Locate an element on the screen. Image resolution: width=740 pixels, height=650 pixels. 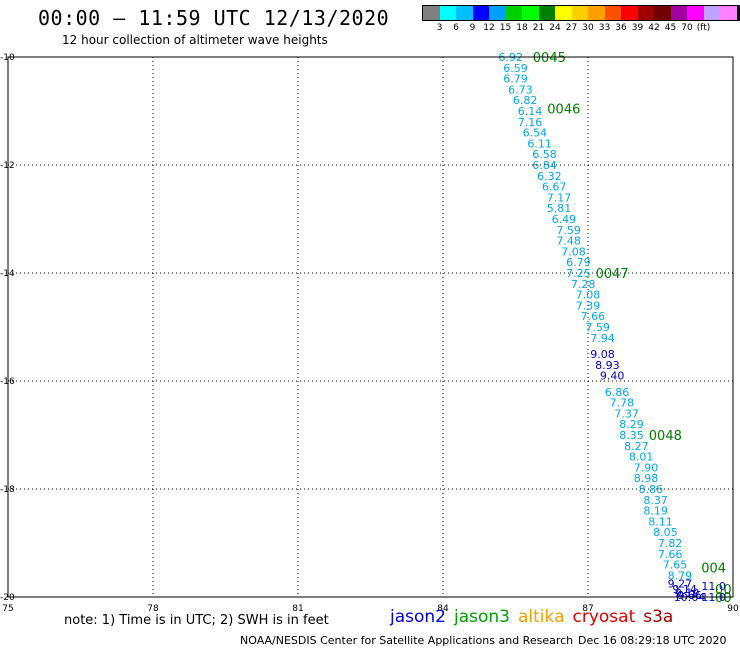
wave-height-label: 7.28 is located at coordinates (583, 284).